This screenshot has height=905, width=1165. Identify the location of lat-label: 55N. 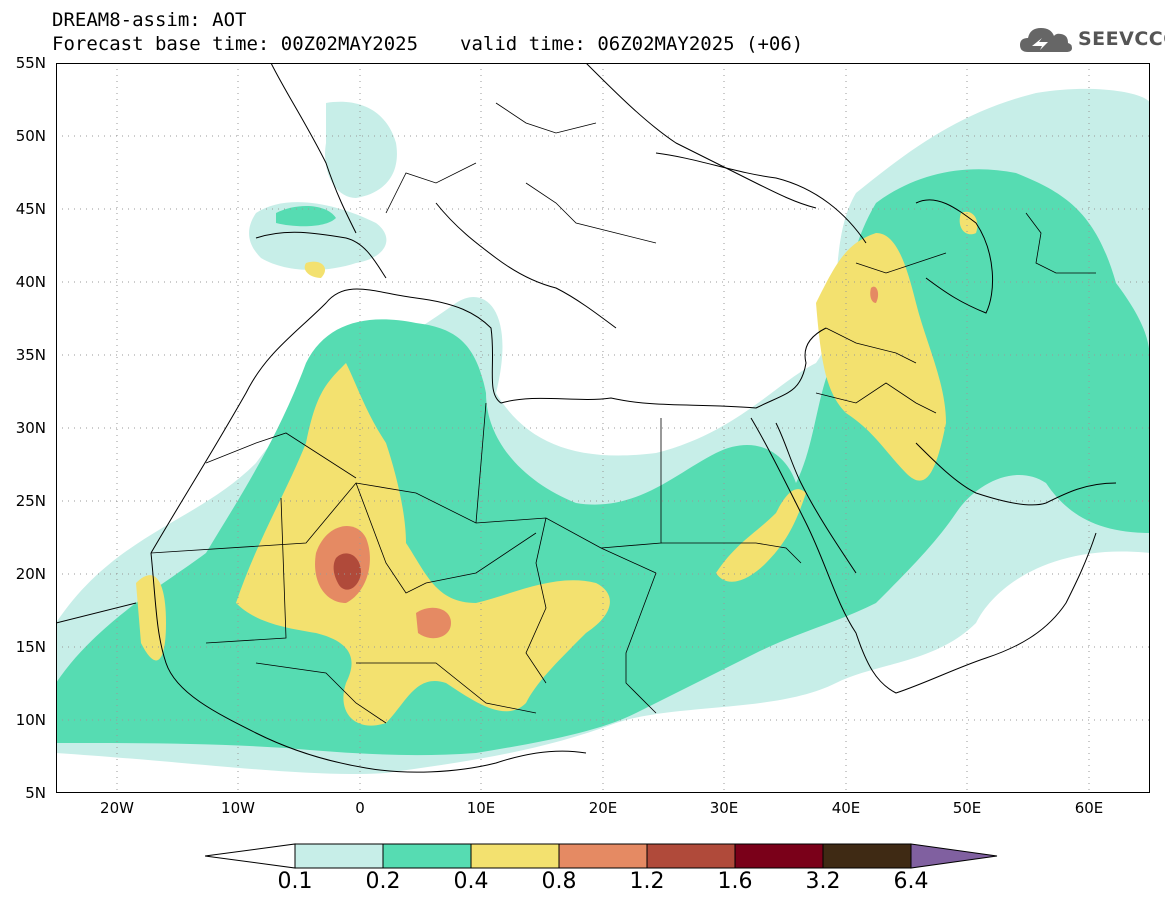
(30, 63).